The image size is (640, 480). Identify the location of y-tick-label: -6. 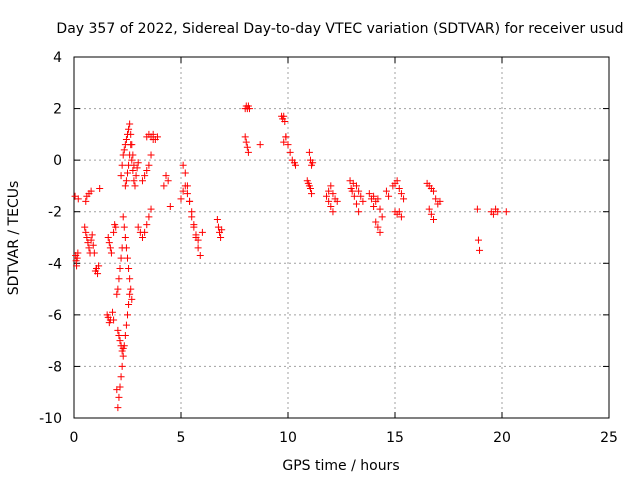
(55, 316).